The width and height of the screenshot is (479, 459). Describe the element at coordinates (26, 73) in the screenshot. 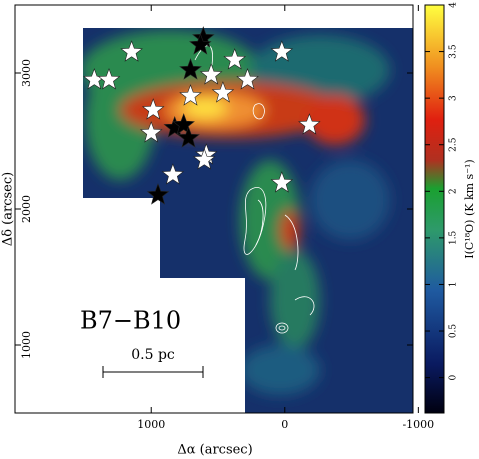

I see `y-tick-label: 3000` at that location.